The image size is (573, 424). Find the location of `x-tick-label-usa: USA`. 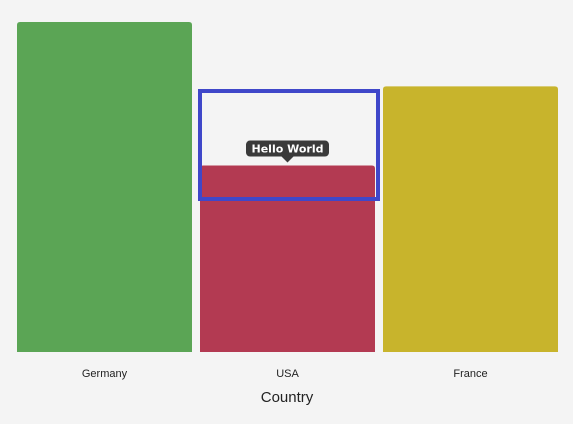

x-tick-label-usa: USA is located at coordinates (287, 374).